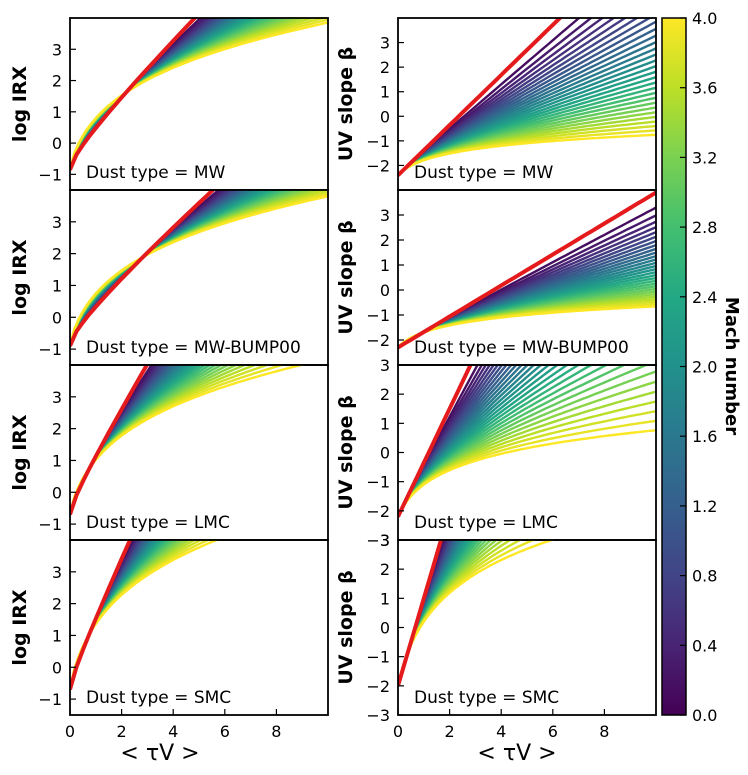 This screenshot has height=775, width=748. What do you see at coordinates (450, 731) in the screenshot?
I see `xtick-label-beta-smc-1: 2` at bounding box center [450, 731].